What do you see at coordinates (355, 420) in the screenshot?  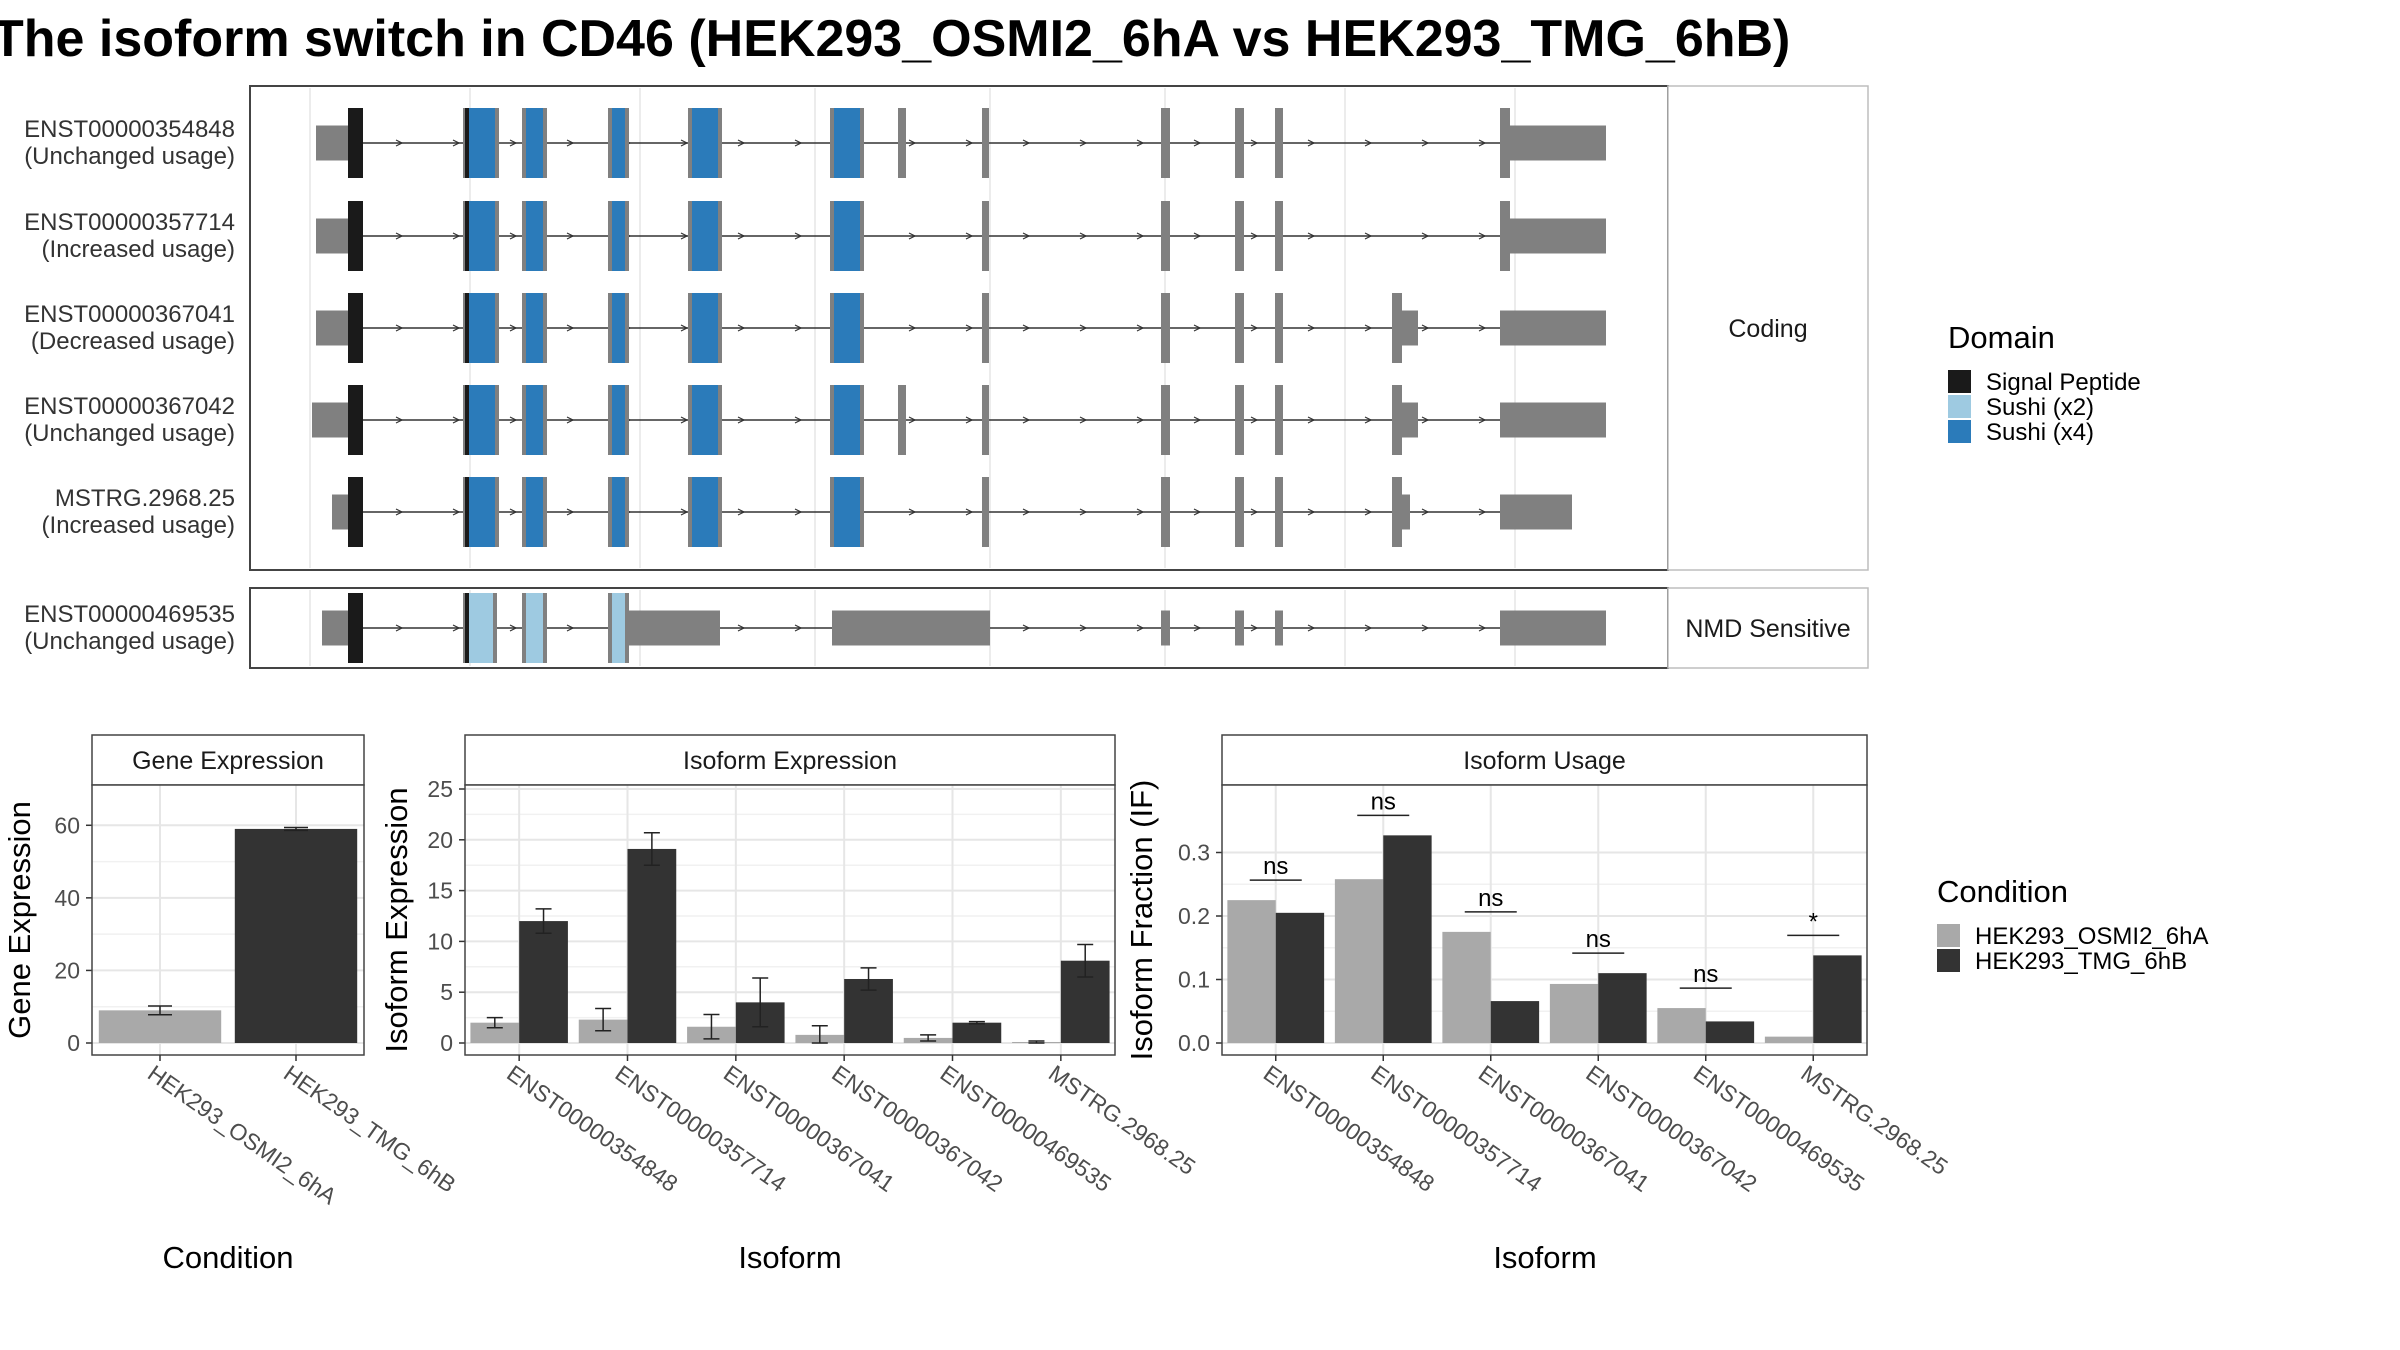 I see `signal-peptide-domain` at bounding box center [355, 420].